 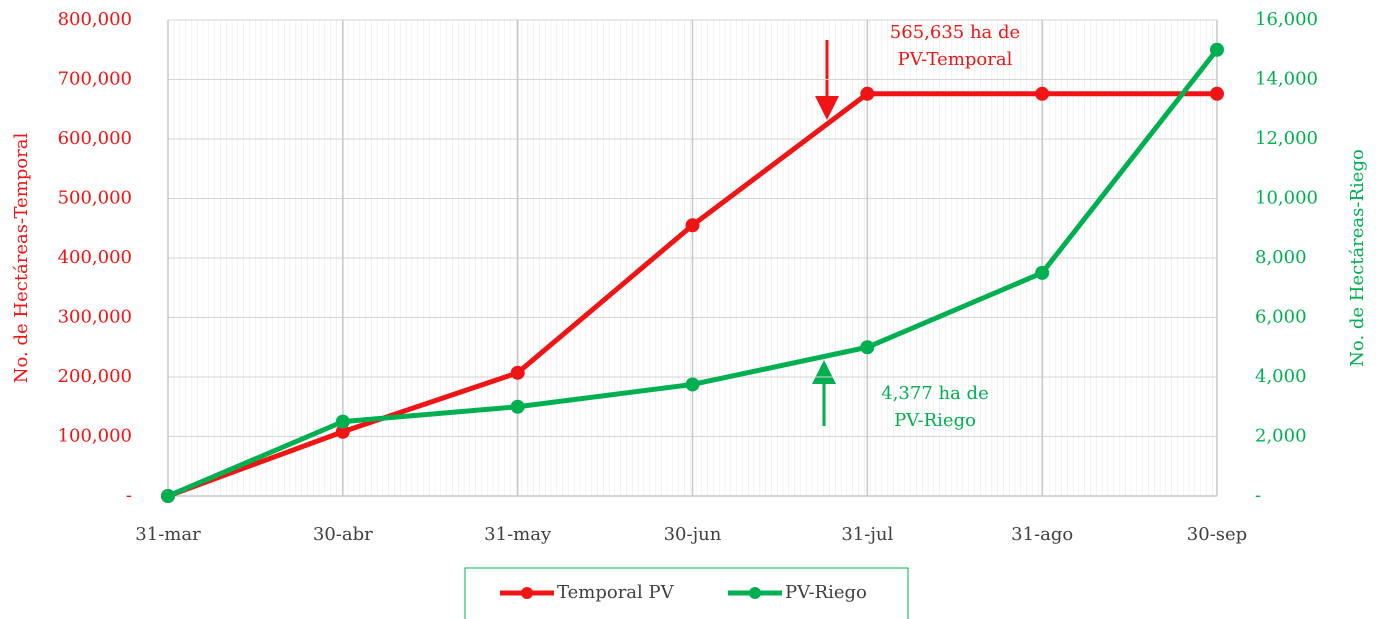 What do you see at coordinates (935, 420) in the screenshot?
I see `annotation: PV-Riego` at bounding box center [935, 420].